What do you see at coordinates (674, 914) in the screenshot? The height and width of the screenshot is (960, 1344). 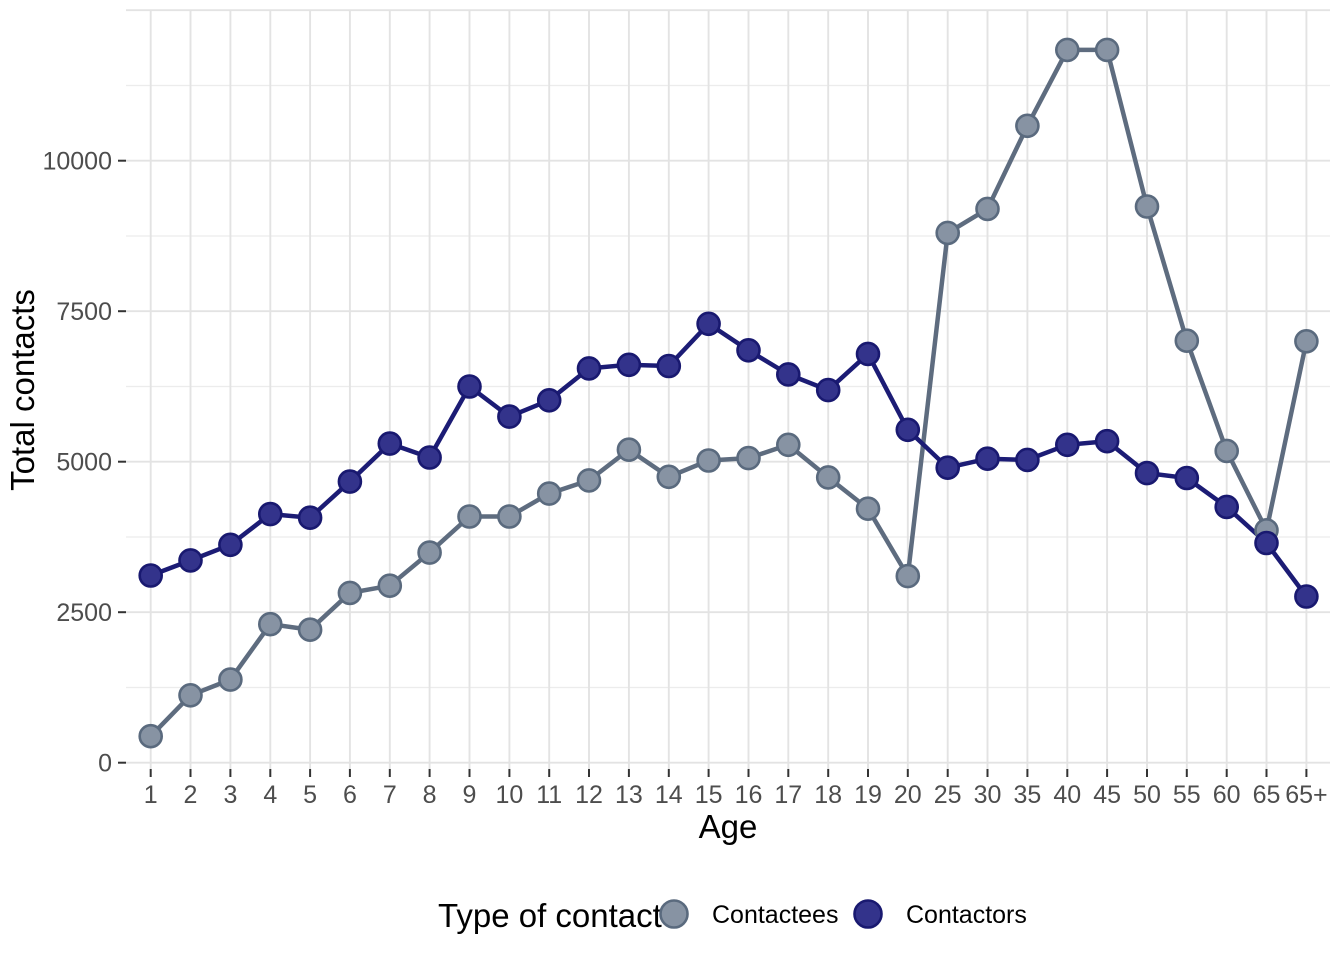 I see `legend-key-contactees` at bounding box center [674, 914].